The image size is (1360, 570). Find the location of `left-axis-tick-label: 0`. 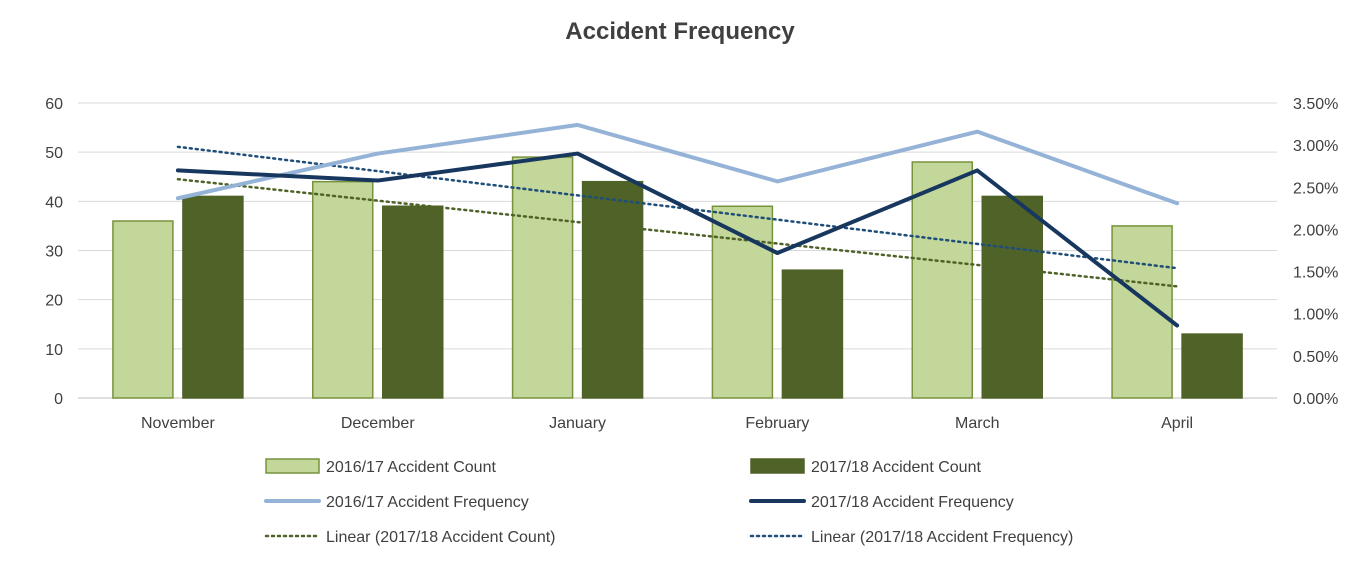

left-axis-tick-label: 0 is located at coordinates (58, 399).